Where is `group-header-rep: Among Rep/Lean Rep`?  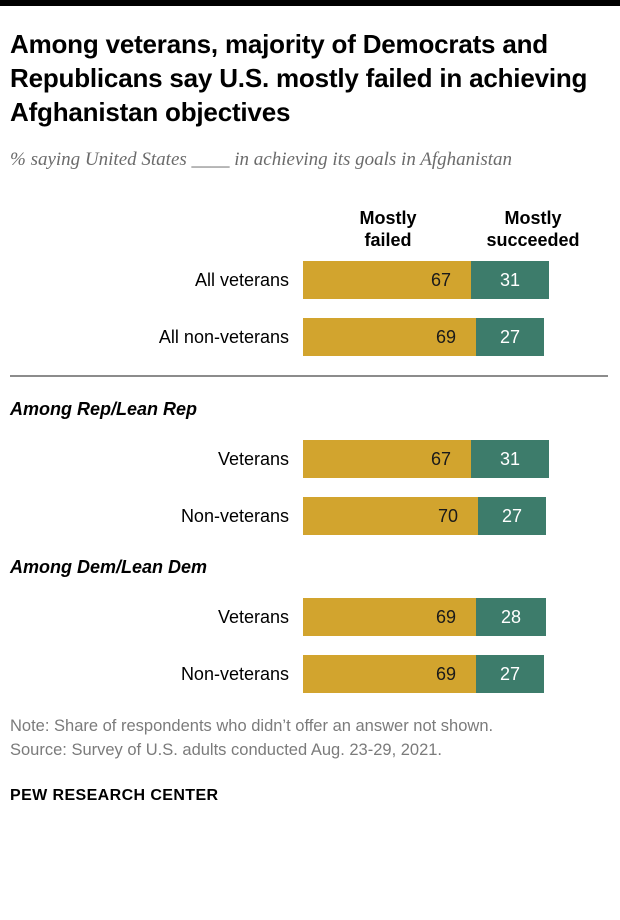 group-header-rep: Among Rep/Lean Rep is located at coordinates (104, 409).